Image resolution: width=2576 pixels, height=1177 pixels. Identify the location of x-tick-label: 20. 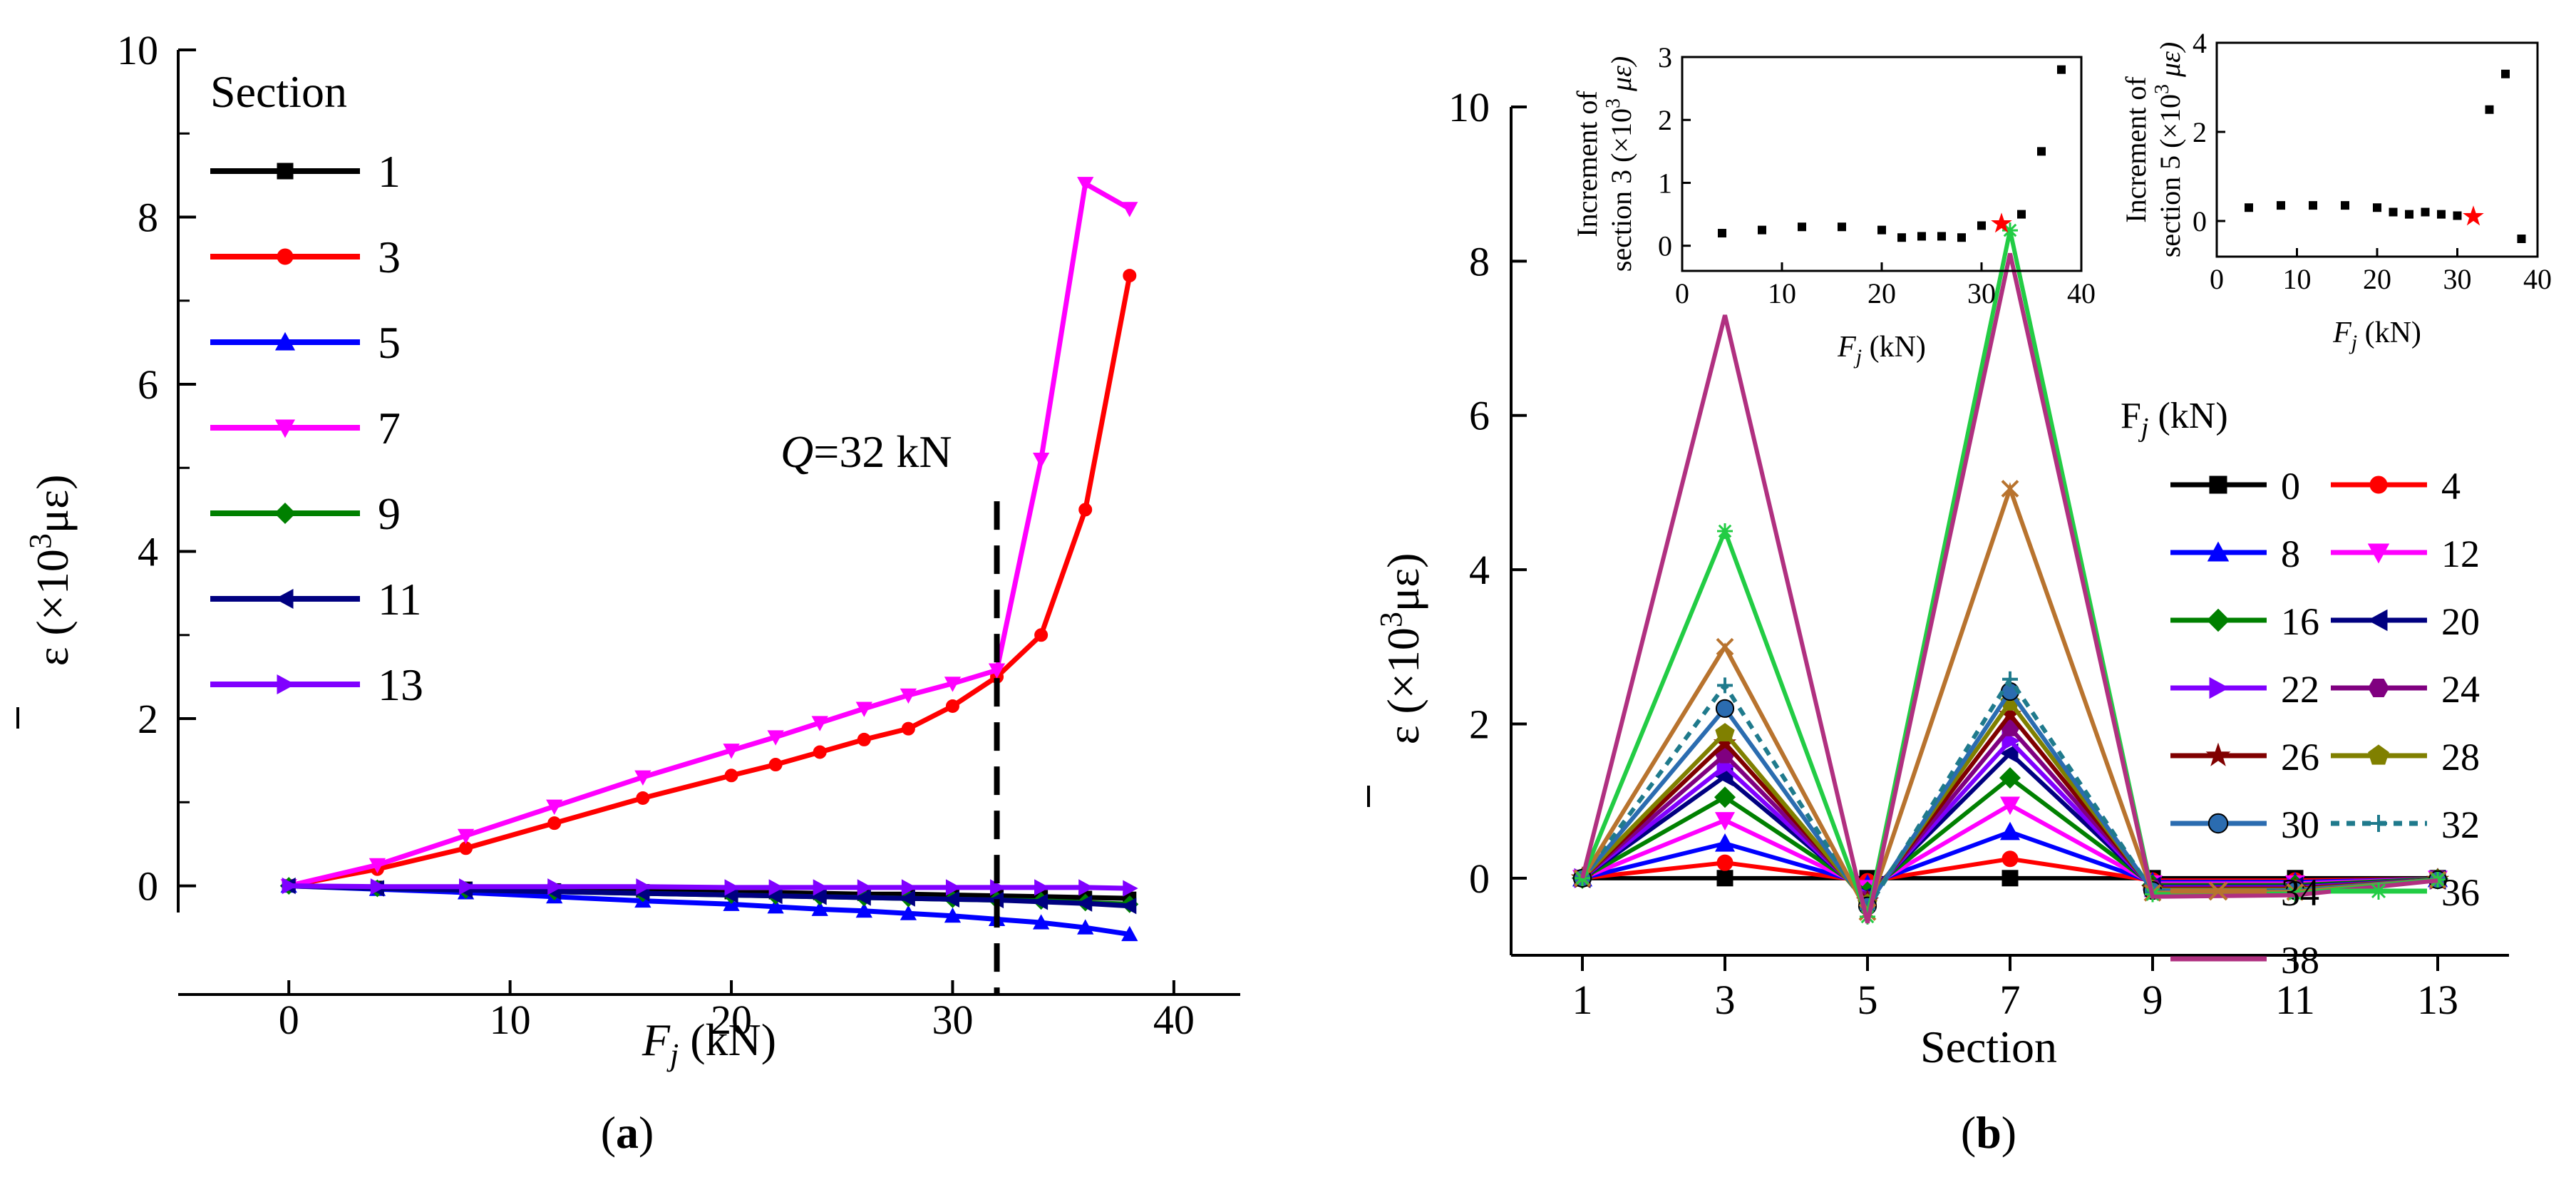
(731, 1020).